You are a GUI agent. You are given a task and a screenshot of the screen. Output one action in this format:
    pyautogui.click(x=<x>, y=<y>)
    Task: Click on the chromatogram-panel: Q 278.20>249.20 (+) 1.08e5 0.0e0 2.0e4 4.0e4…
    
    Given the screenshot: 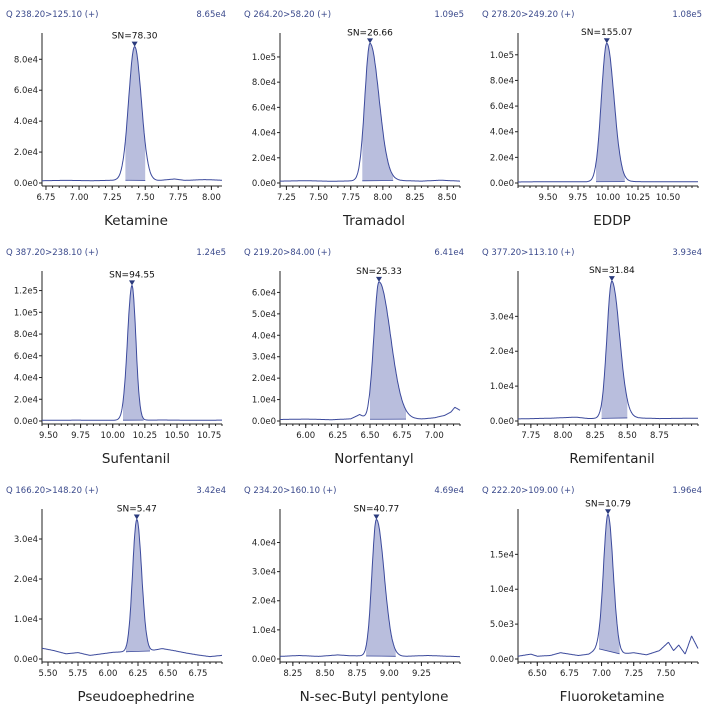 What is the action you would take?
    pyautogui.click(x=592, y=119)
    